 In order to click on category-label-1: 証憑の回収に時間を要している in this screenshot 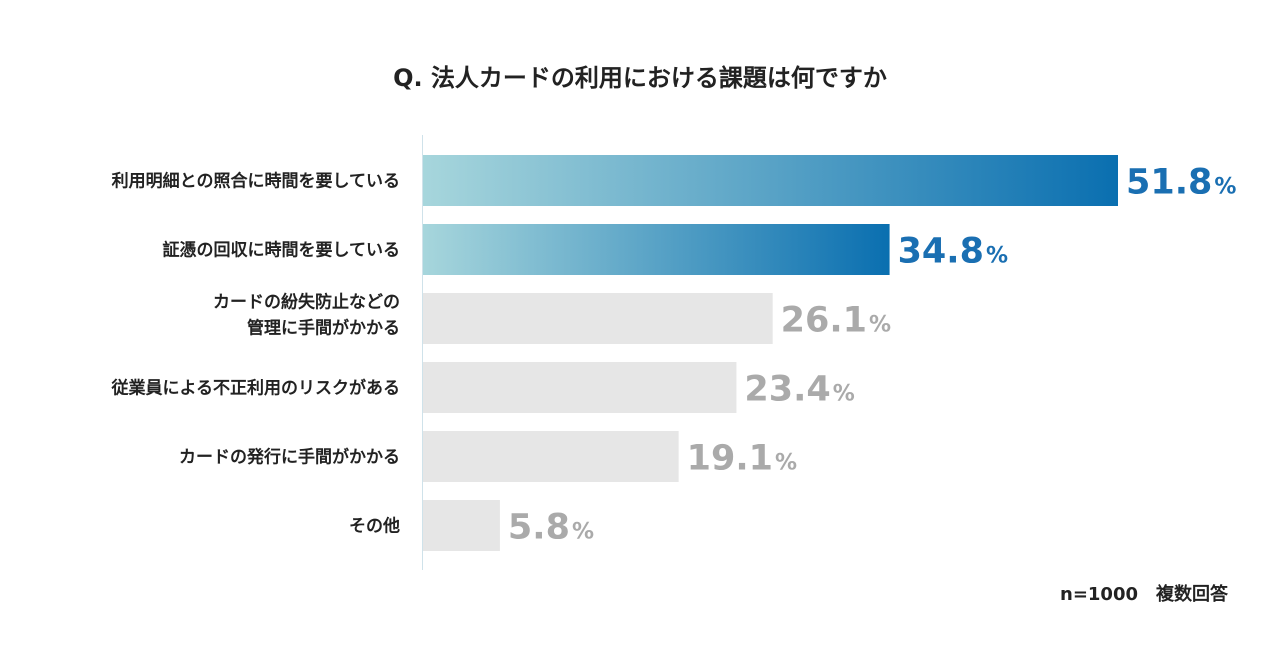, I will do `click(282, 250)`.